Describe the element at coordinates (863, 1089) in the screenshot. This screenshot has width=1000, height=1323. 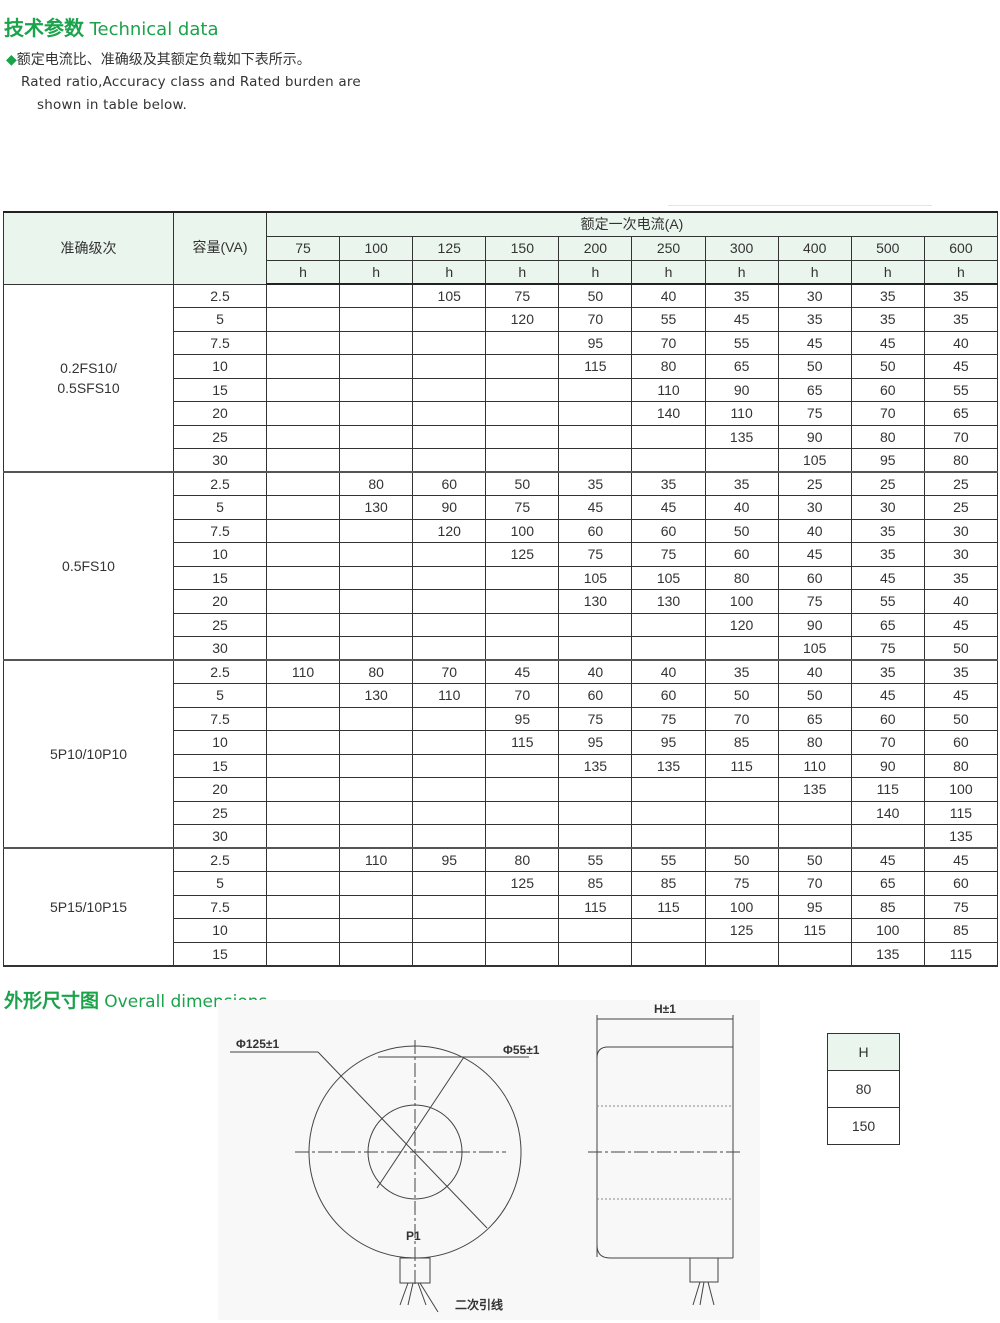
I see `height-table: H 80 150` at that location.